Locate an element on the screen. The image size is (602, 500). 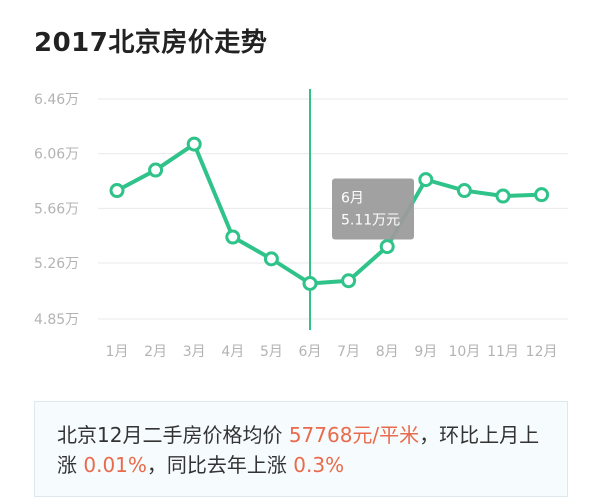
y-tick-label: 5.26万 is located at coordinates (56, 264).